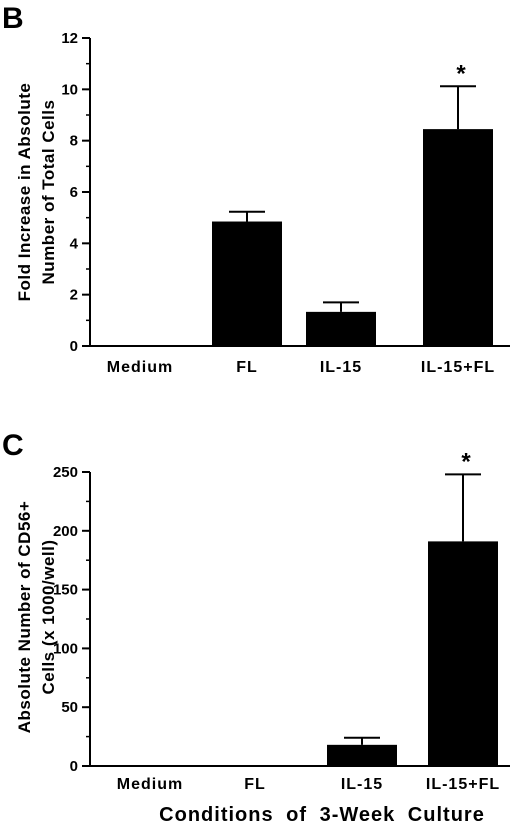  Describe the element at coordinates (74, 295) in the screenshot. I see `y-tick-label: 2` at that location.